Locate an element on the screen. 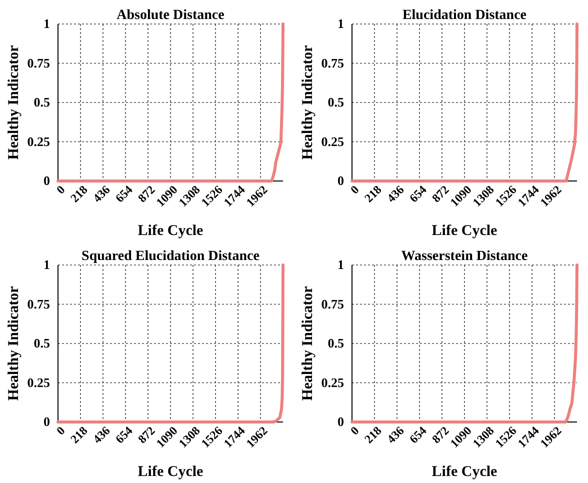 This screenshot has width=588, height=483. chart-title: Absolute Distance is located at coordinates (170, 15).